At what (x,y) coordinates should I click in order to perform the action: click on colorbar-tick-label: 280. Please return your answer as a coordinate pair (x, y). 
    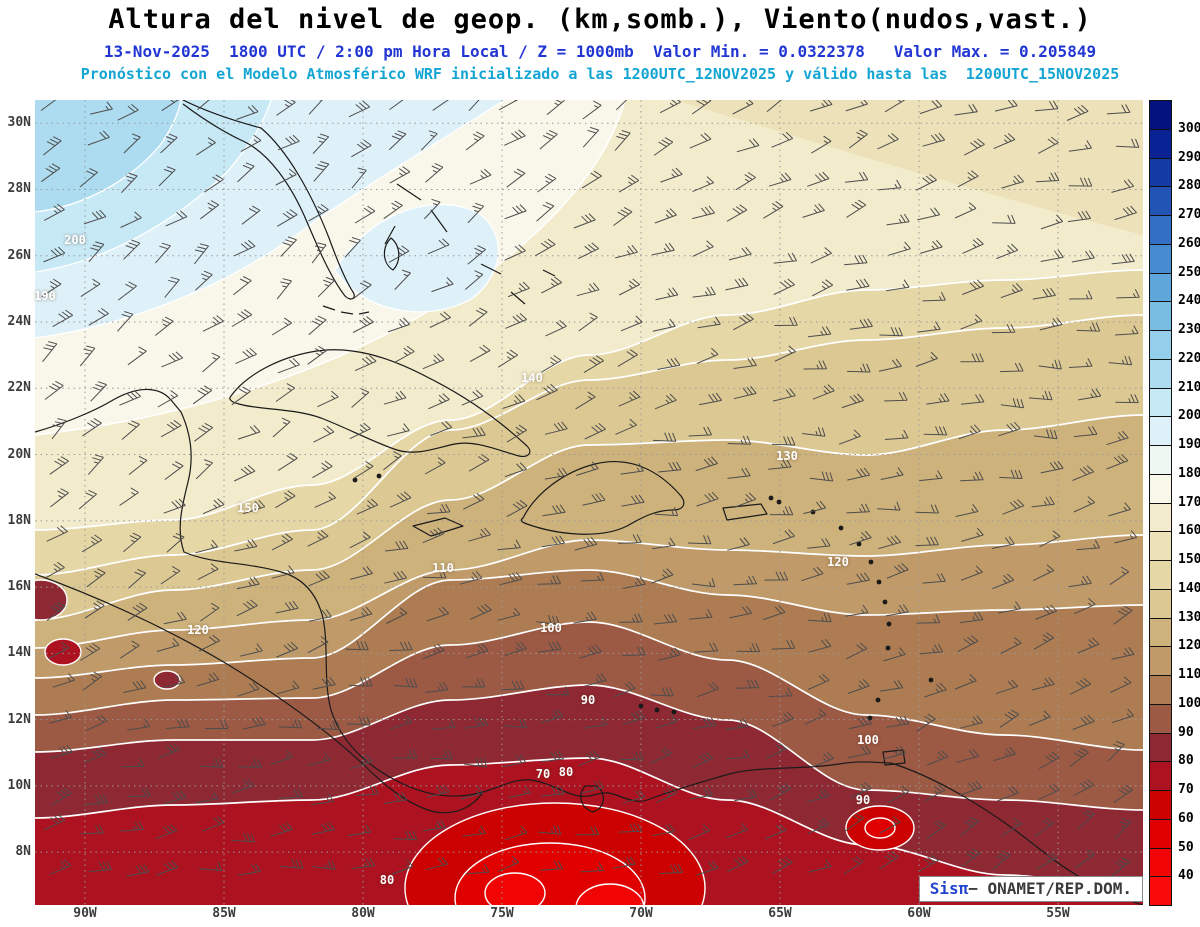
    Looking at the image, I should click on (1189, 186).